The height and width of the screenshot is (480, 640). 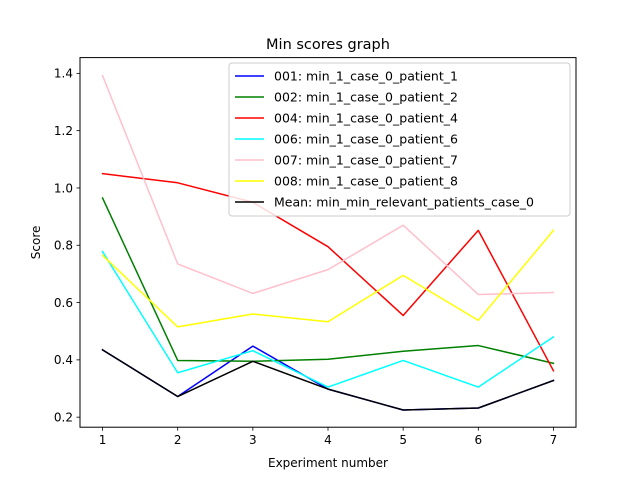 I want to click on x-tick-label: 1, so click(x=103, y=440).